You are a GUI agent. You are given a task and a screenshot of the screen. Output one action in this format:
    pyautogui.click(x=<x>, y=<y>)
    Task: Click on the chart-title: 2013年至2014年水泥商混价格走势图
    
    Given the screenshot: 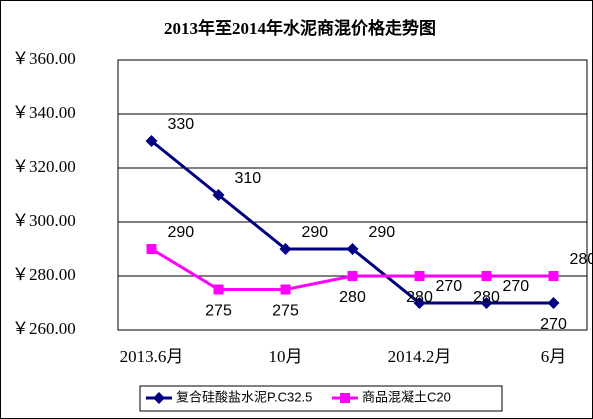 What is the action you would take?
    pyautogui.click(x=300, y=28)
    